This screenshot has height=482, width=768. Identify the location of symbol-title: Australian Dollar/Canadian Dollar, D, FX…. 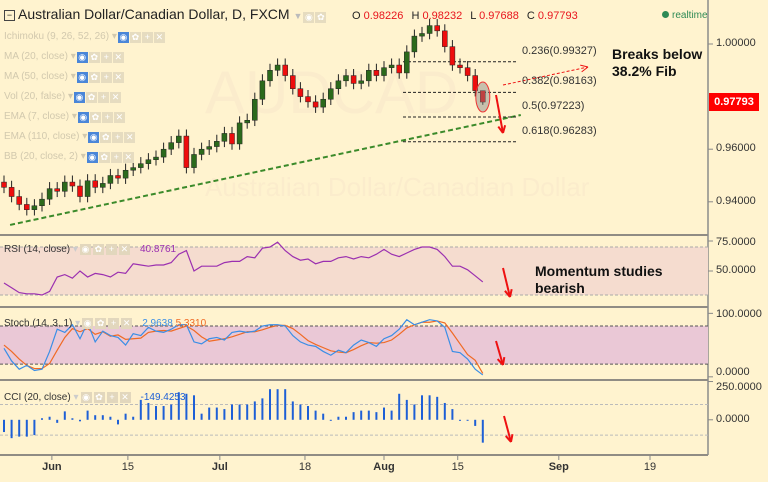
(154, 14).